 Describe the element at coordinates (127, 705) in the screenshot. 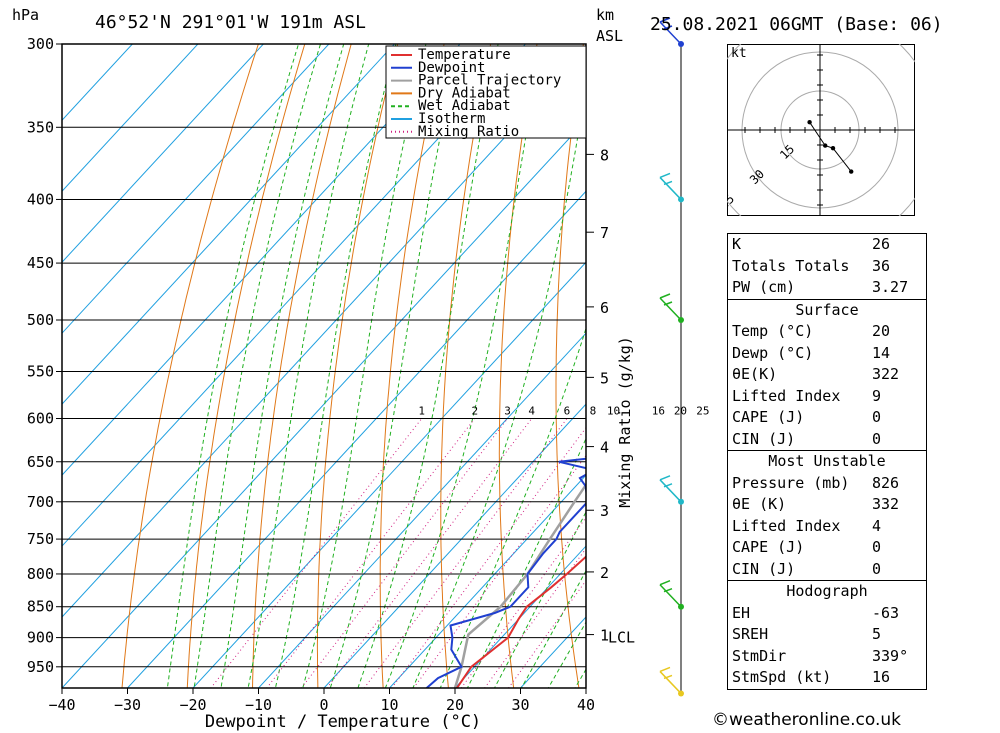

I see `temp-tick-label: −30` at that location.